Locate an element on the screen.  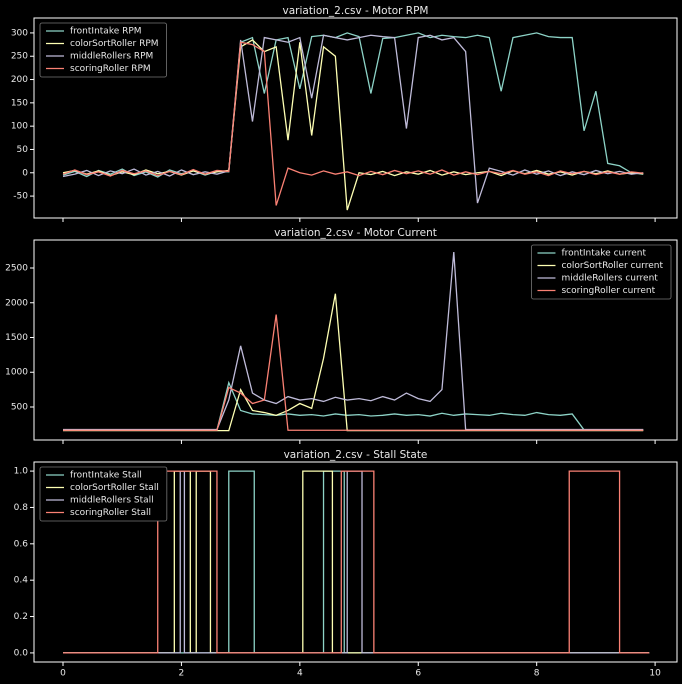
y-tick-label: 1000 is located at coordinates (16, 373).